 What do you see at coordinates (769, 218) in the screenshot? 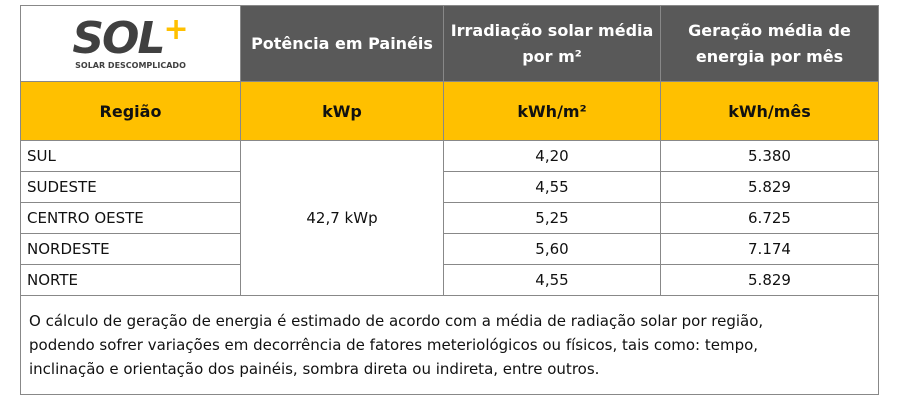
I see `generation: 6.725` at bounding box center [769, 218].